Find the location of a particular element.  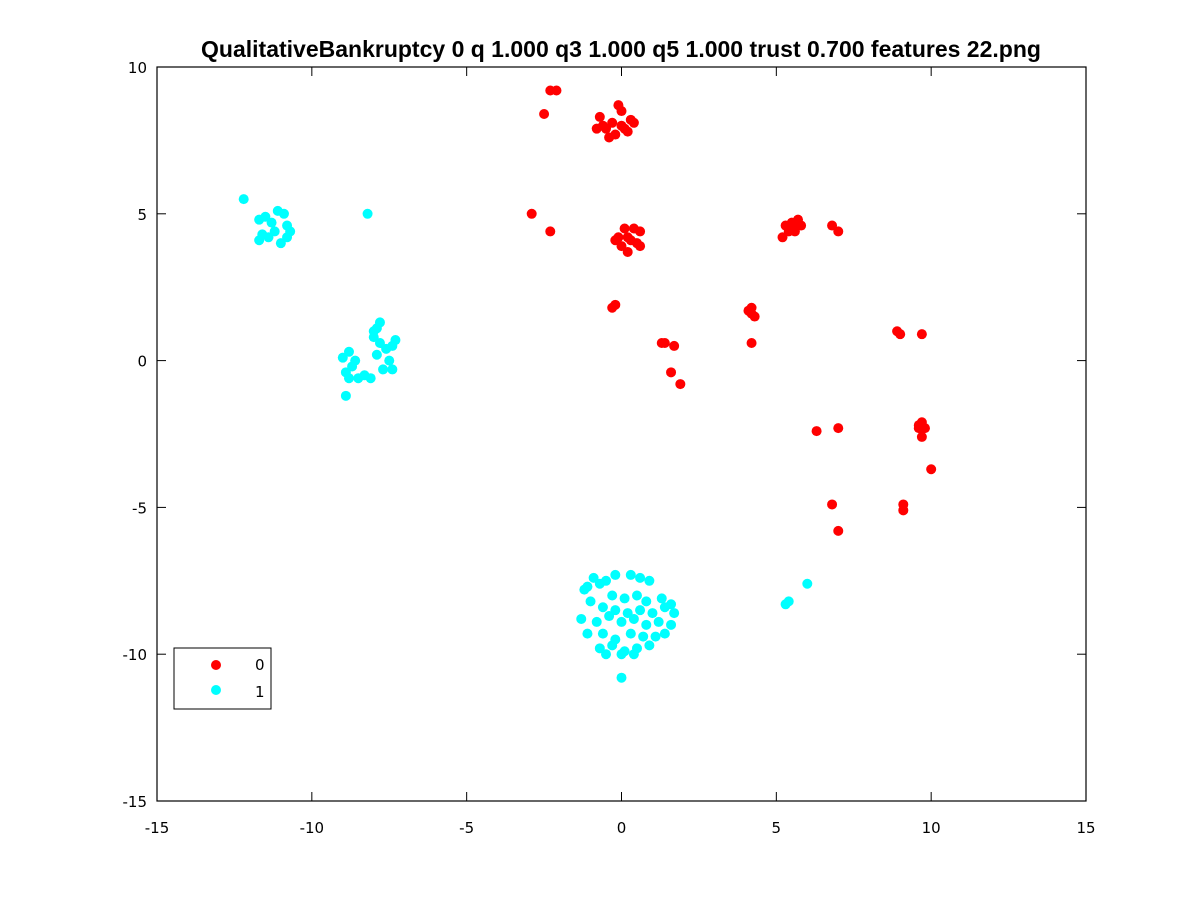

y-tick-label: 5 is located at coordinates (142, 215).